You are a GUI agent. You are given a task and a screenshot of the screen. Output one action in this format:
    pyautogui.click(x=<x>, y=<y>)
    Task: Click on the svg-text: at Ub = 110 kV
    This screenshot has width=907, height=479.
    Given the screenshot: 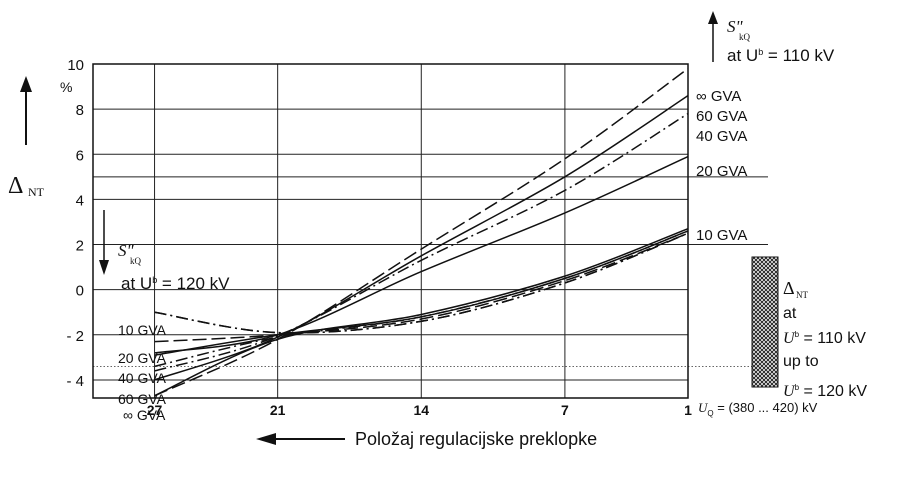 What is the action you would take?
    pyautogui.click(x=781, y=55)
    